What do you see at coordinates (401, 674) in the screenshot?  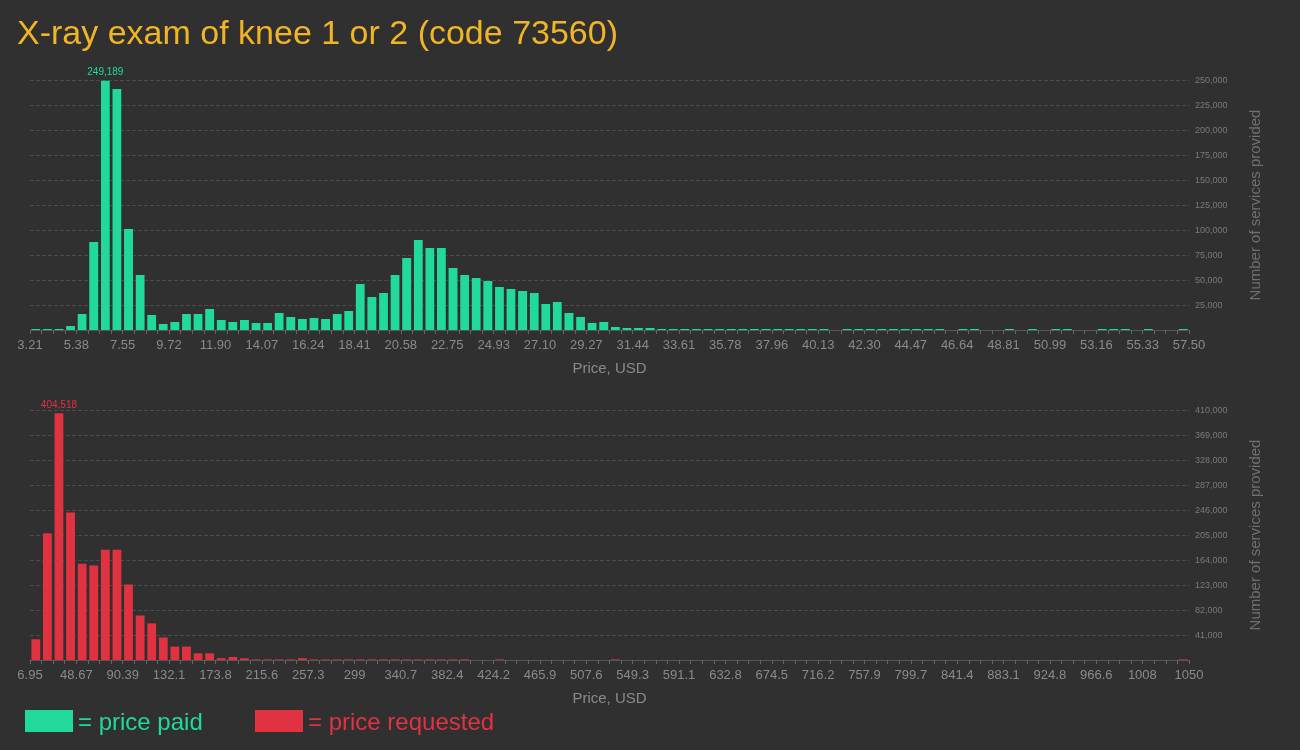 I see `x-tick-label: 340.7` at bounding box center [401, 674].